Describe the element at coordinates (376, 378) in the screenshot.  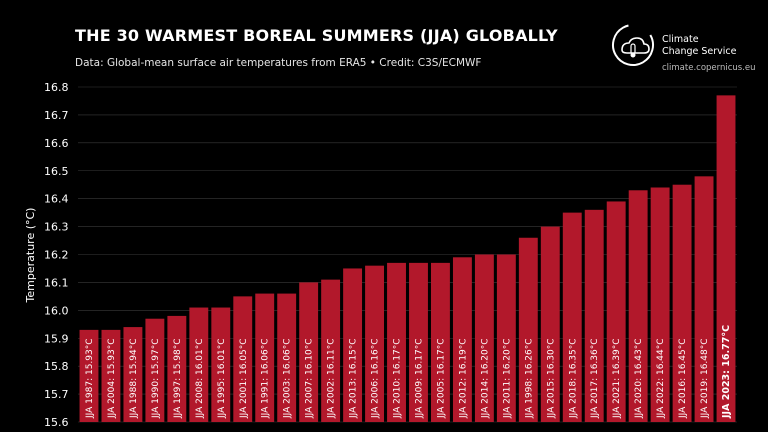
I see `bar-label: JJA 2006: 16.16°C` at that location.